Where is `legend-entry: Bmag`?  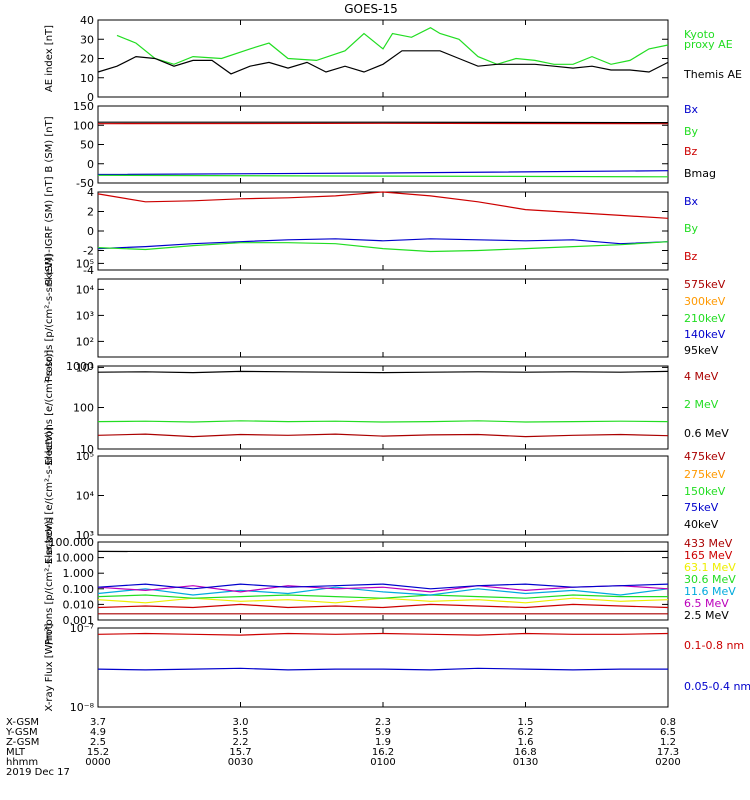 legend-entry: Bmag is located at coordinates (700, 173).